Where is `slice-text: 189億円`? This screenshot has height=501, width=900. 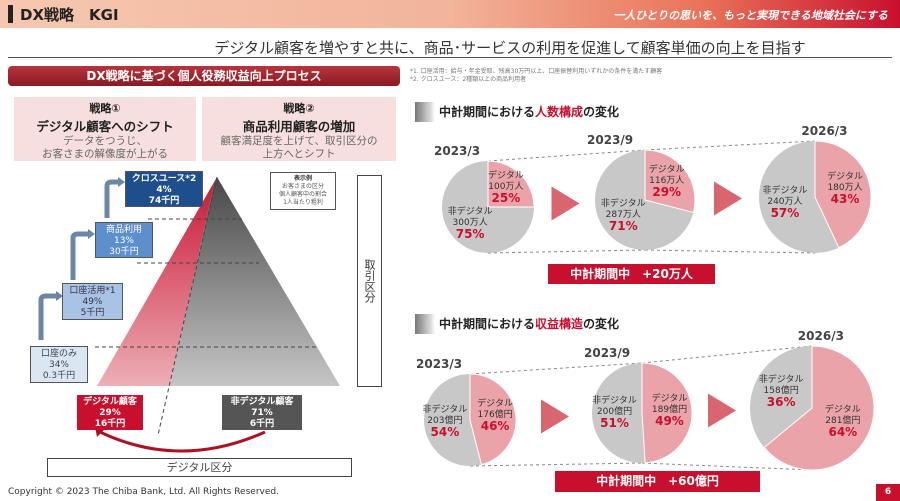
slice-text: 189億円 is located at coordinates (669, 410).